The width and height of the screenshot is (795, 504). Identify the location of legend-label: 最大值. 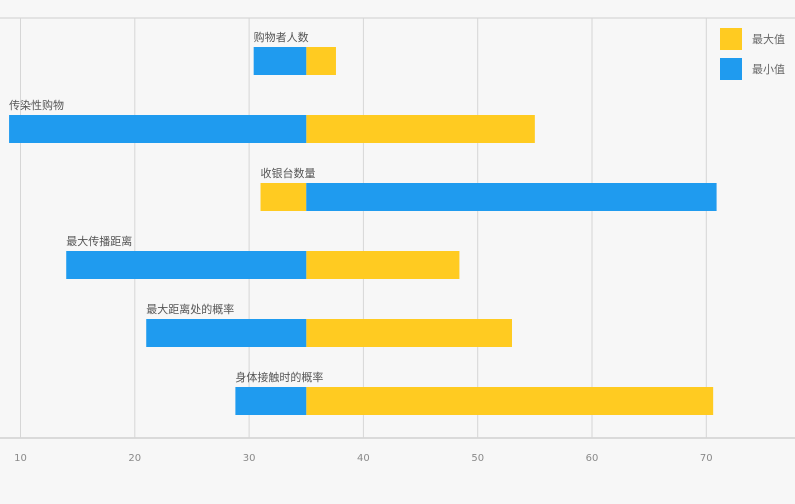
(768, 39).